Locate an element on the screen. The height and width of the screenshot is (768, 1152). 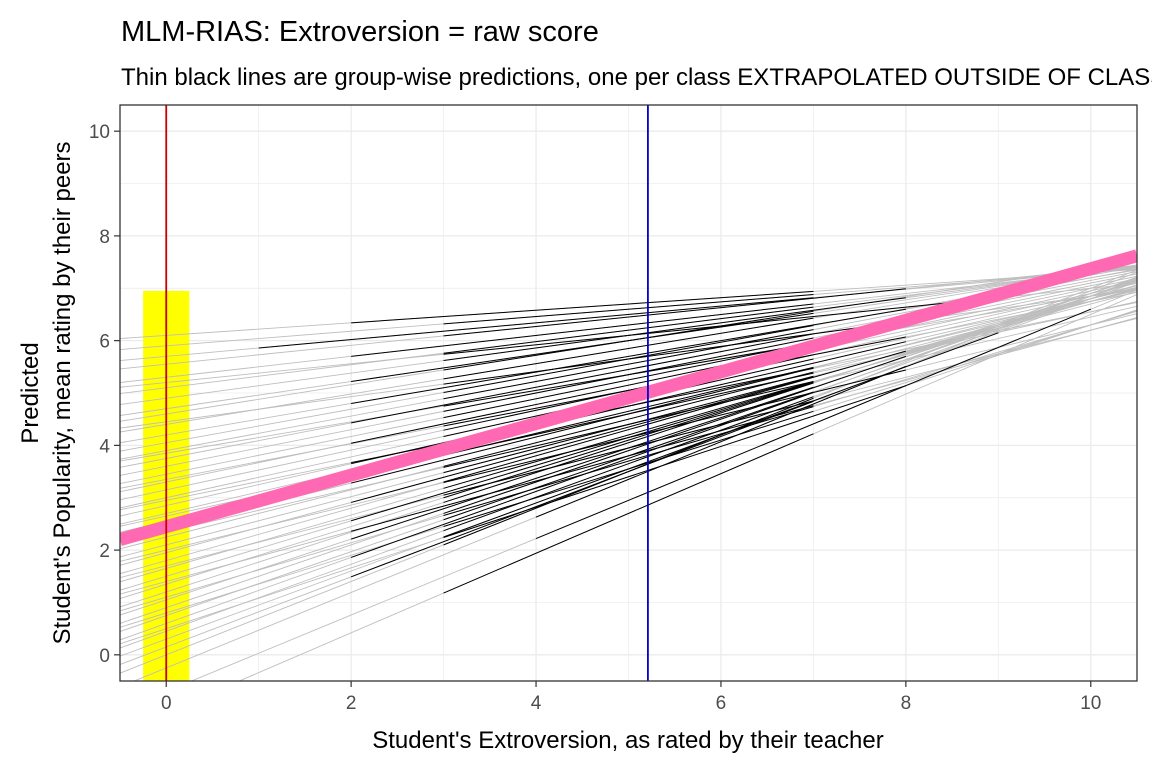
y-tick-label: 8 is located at coordinates (104, 237).